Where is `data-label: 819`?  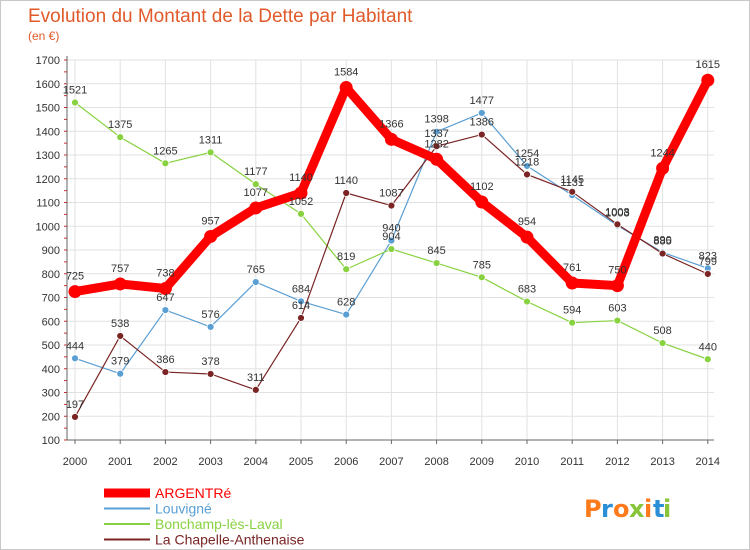 data-label: 819 is located at coordinates (346, 257).